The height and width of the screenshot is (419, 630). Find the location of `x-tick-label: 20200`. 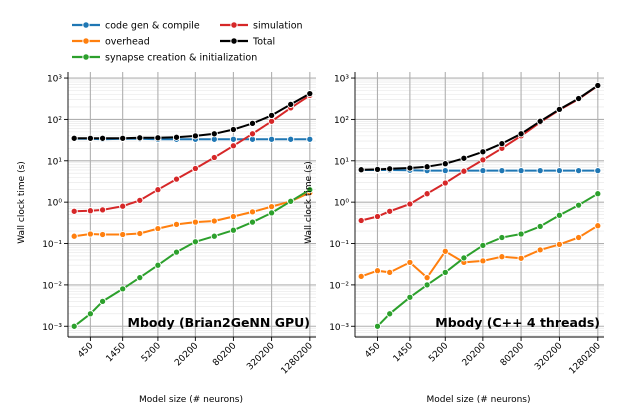

x-tick-label: 20200 is located at coordinates (475, 355).